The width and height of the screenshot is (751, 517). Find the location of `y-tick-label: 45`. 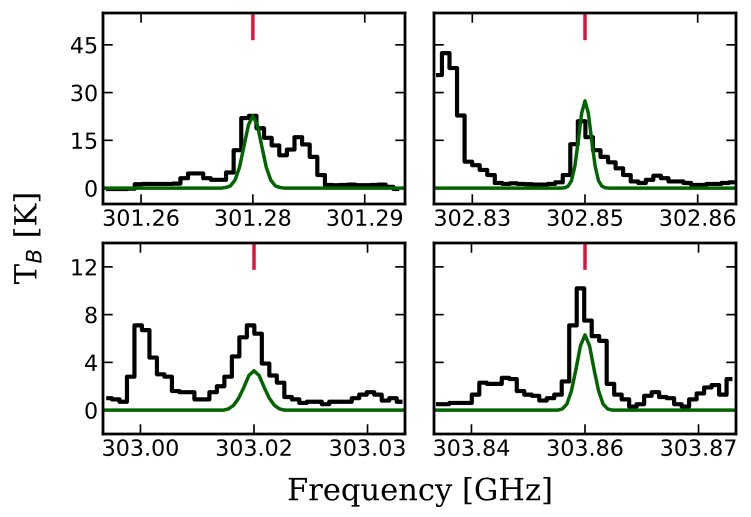

y-tick-label: 45 is located at coordinates (83, 45).